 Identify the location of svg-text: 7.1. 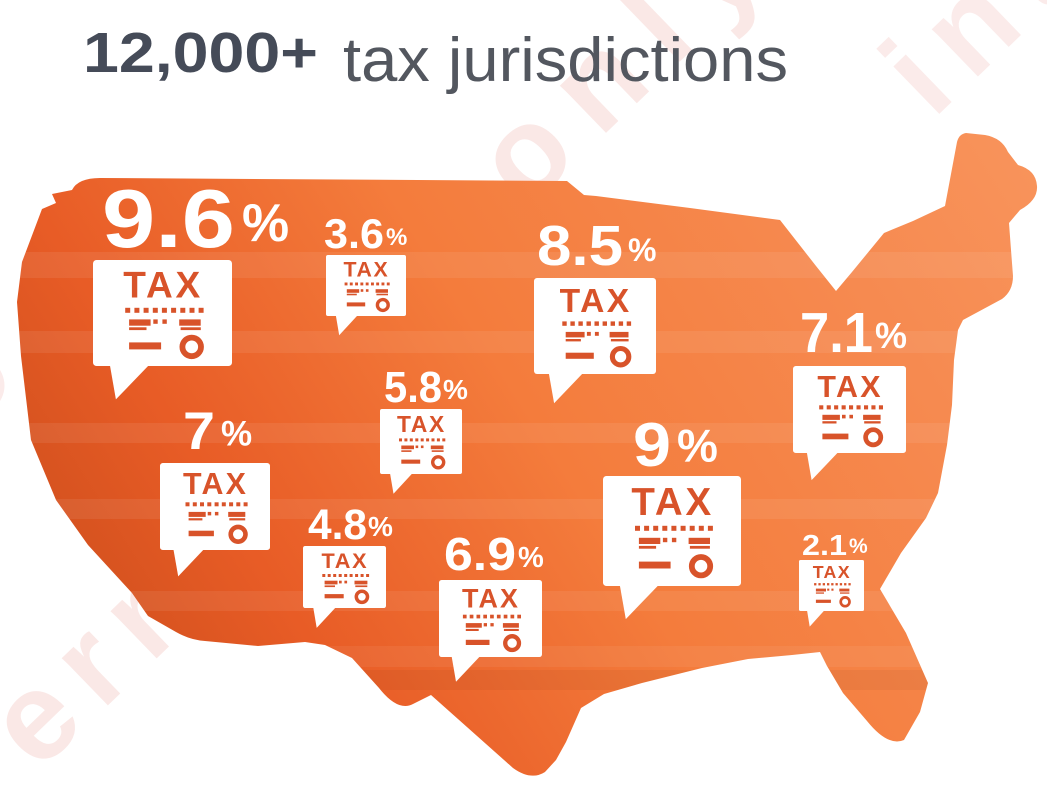
(836, 333).